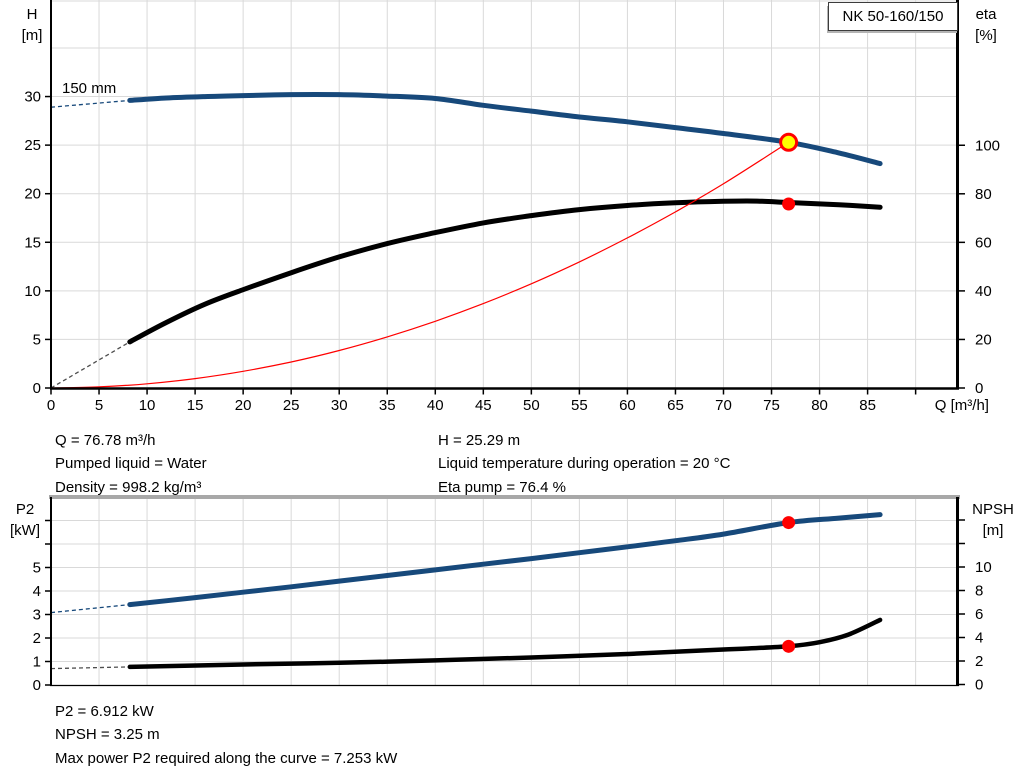  What do you see at coordinates (483, 405) in the screenshot?
I see `x-axis-tick-label: 45` at bounding box center [483, 405].